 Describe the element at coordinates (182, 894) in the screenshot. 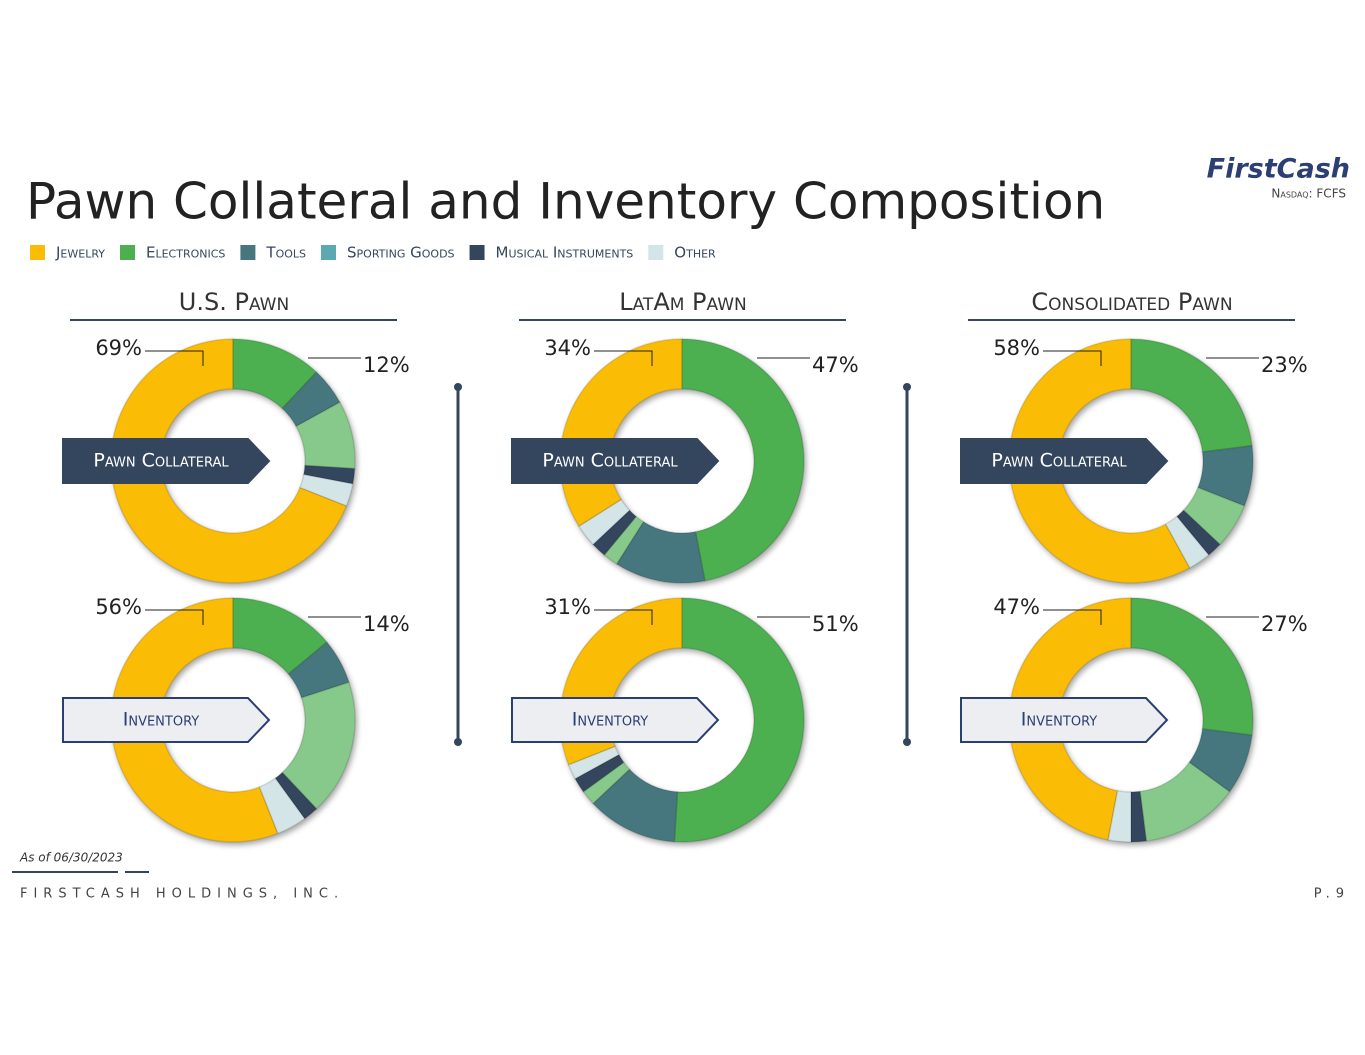

I see `company-name: FIRSTCASH HOLDINGS, INC.` at that location.